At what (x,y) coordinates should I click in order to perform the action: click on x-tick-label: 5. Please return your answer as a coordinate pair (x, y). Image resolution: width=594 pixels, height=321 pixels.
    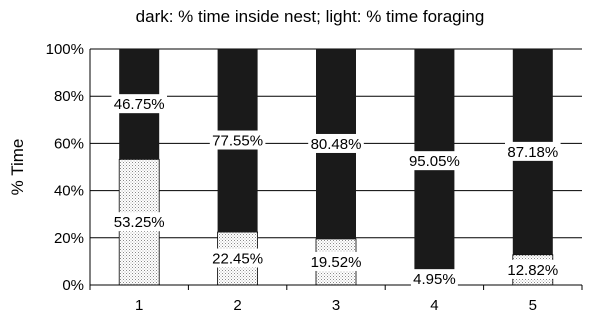
    Looking at the image, I should click on (533, 305).